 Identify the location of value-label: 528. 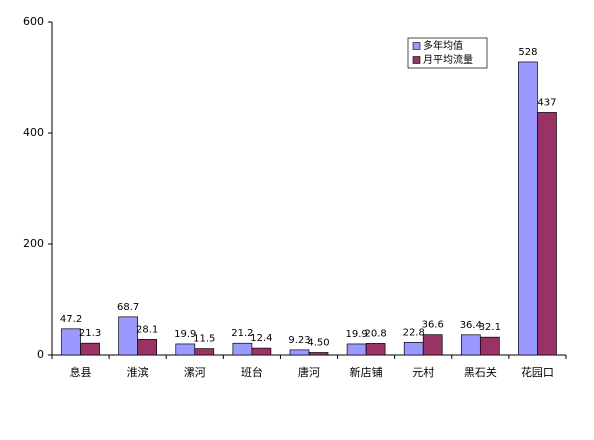
(527, 52).